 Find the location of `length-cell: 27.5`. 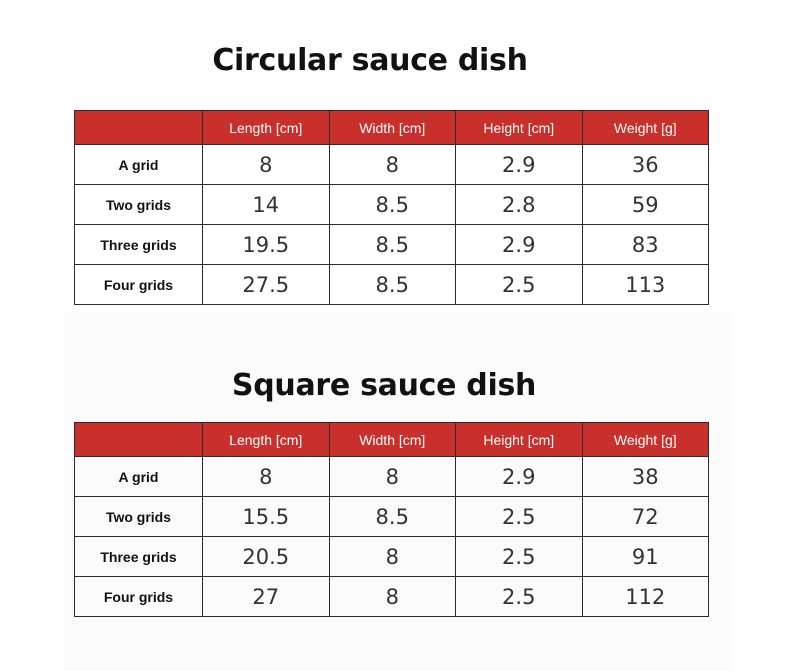

length-cell: 27.5 is located at coordinates (266, 284).